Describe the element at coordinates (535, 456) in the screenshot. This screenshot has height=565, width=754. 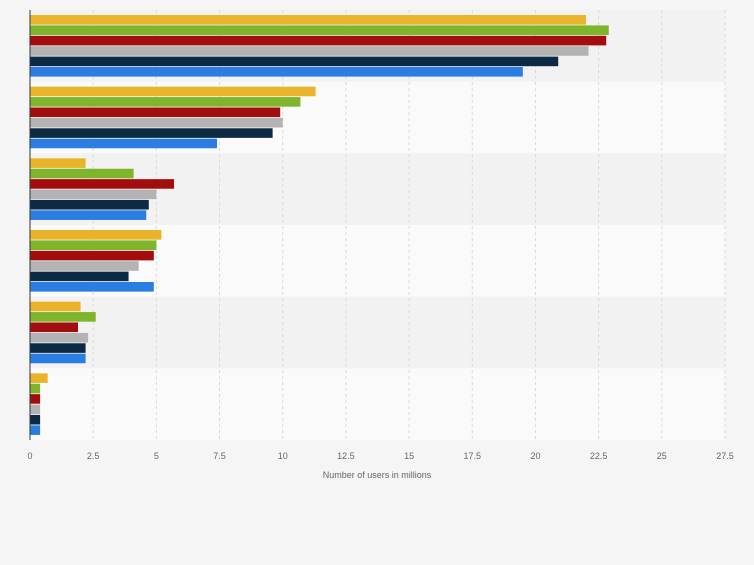
I see `x-tick-label: 20` at that location.